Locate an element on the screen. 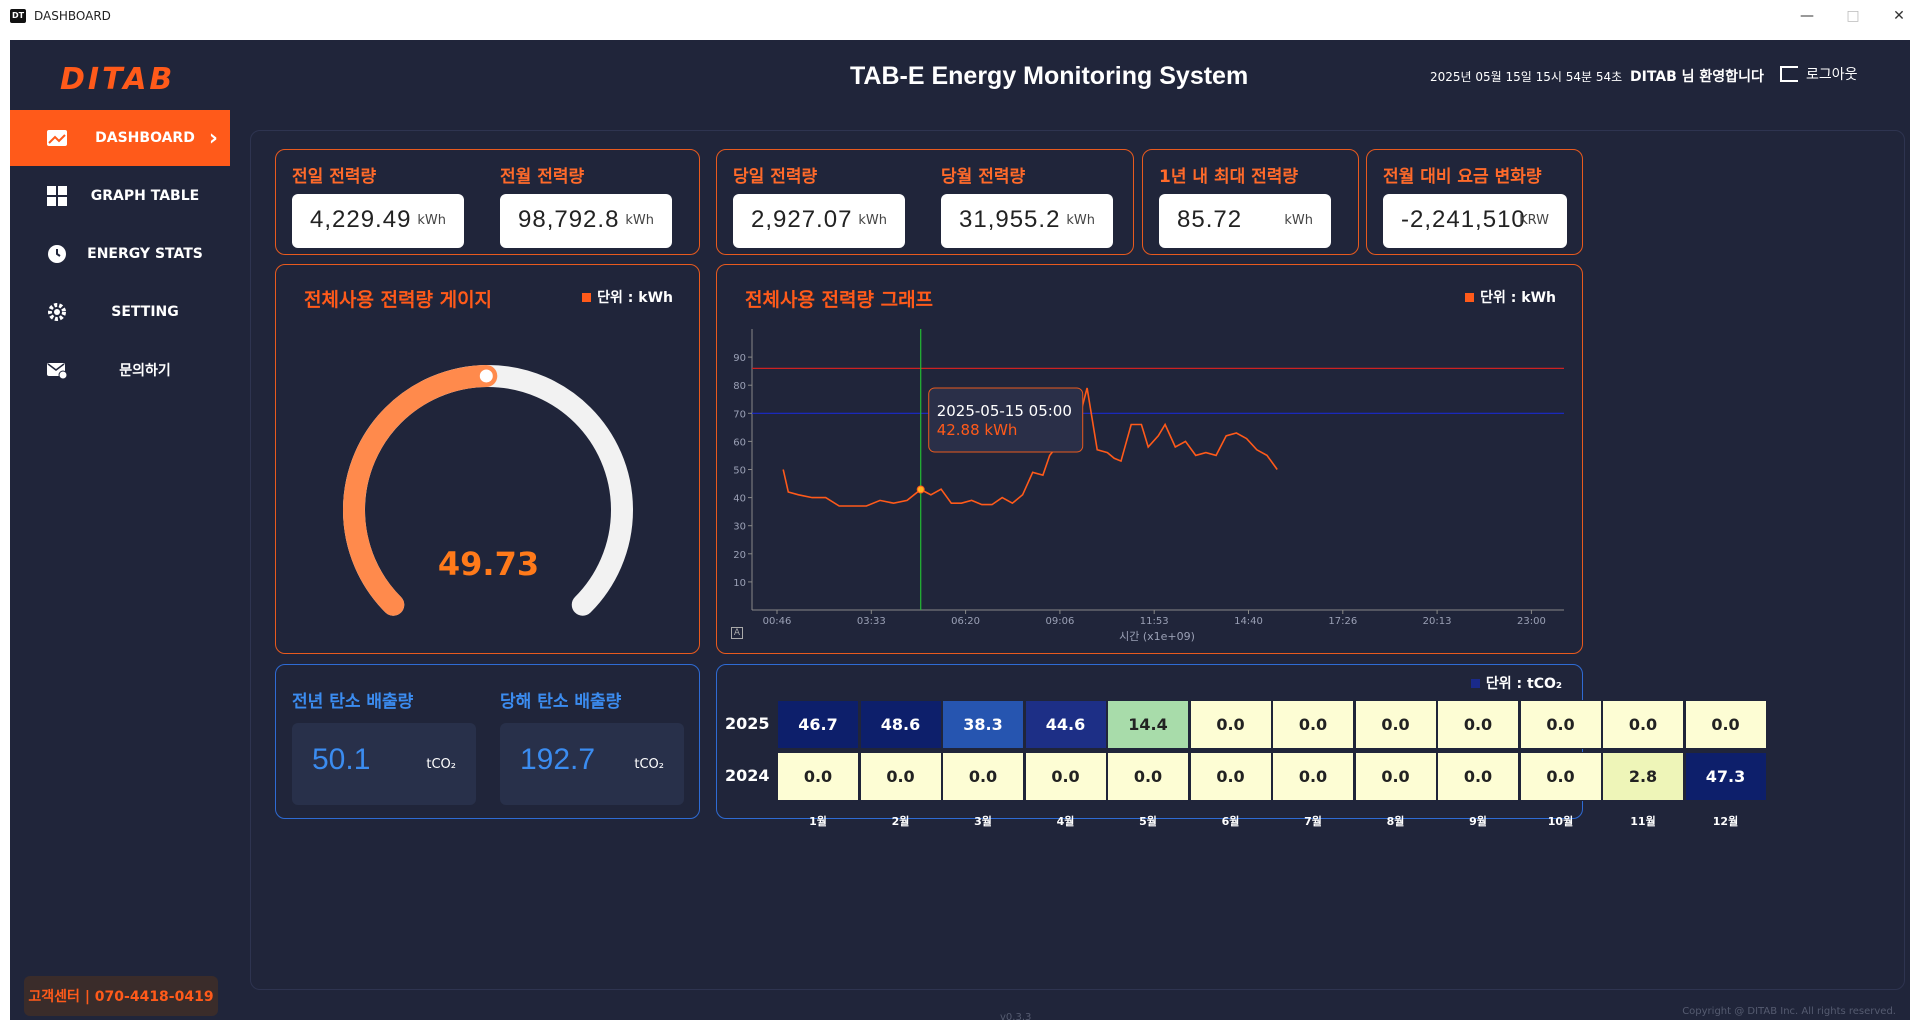  x-tick-label: 17:26 is located at coordinates (1342, 621).